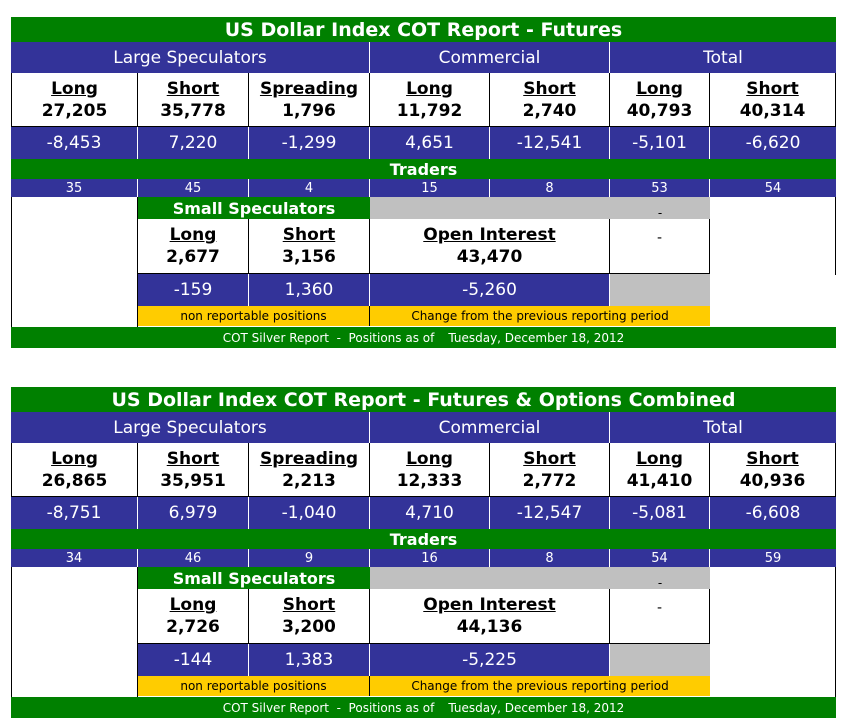 The image size is (844, 725). Describe the element at coordinates (309, 513) in the screenshot. I see `position-change: -1,040` at that location.